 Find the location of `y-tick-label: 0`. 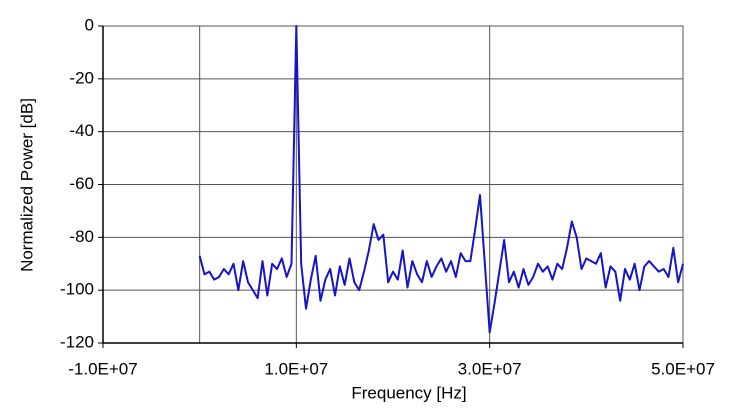

y-tick-label: 0 is located at coordinates (89, 24).